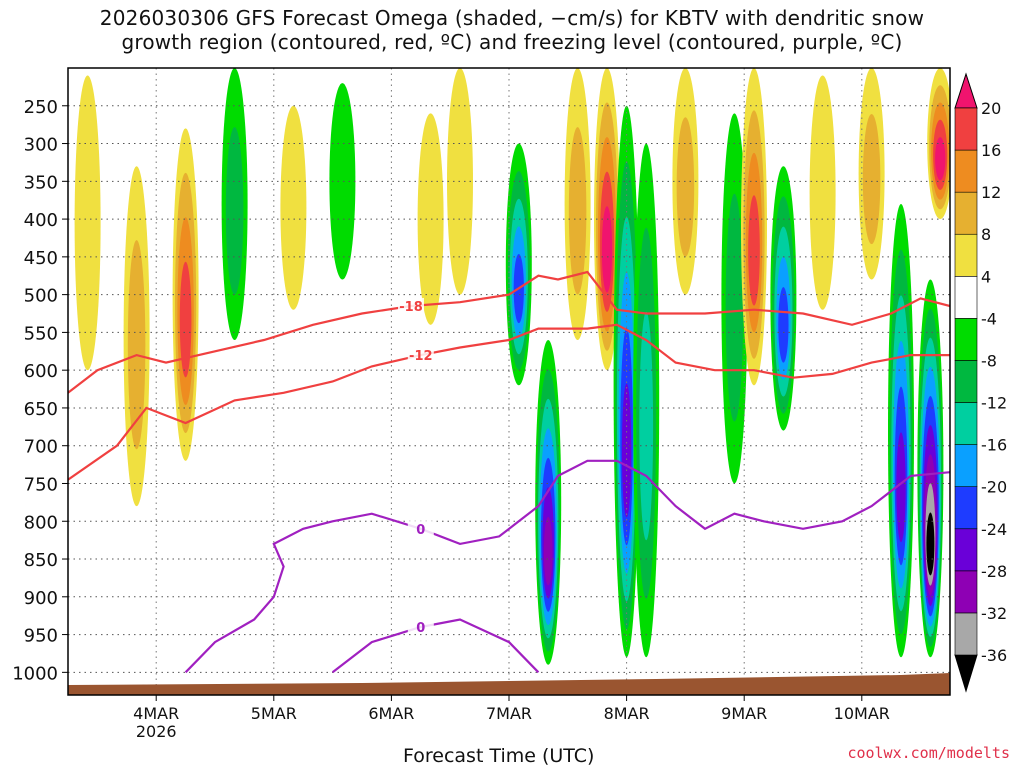  Describe the element at coordinates (744, 713) in the screenshot. I see `x-tick-label: 9MAR` at that location.